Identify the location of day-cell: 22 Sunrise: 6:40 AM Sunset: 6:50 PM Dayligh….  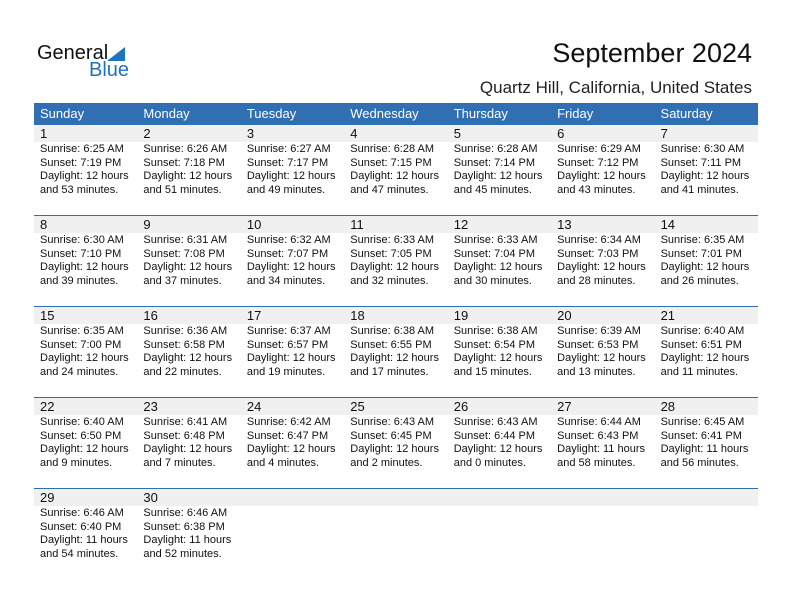
(85, 434).